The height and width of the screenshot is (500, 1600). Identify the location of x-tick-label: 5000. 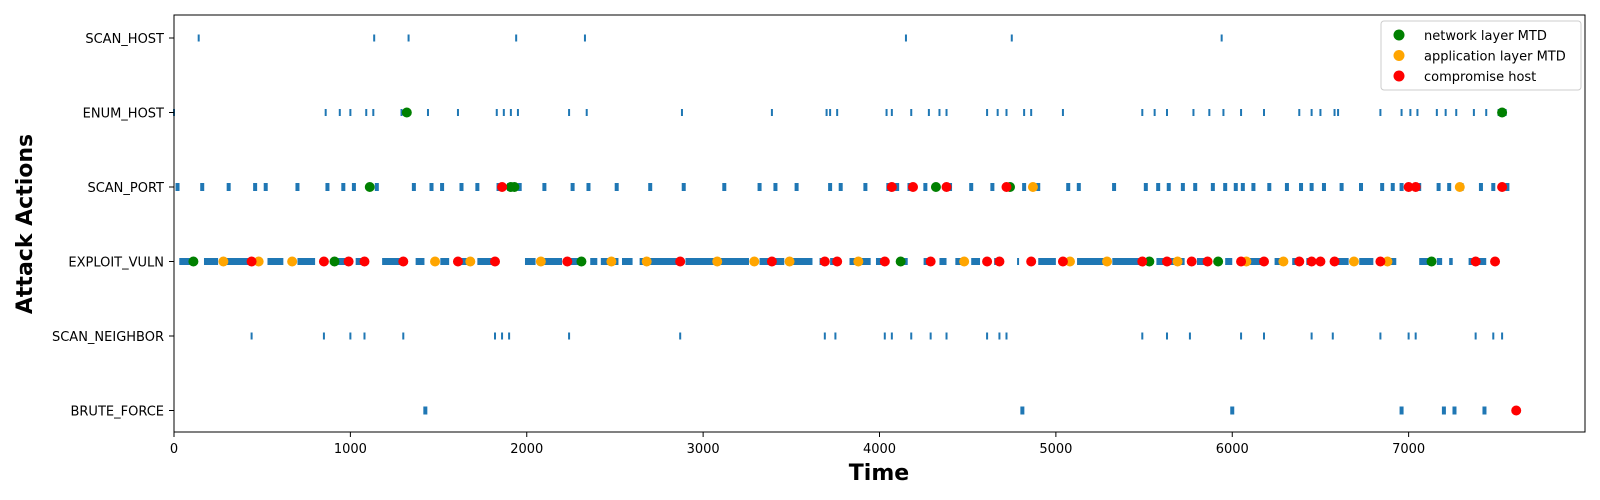
(1055, 449).